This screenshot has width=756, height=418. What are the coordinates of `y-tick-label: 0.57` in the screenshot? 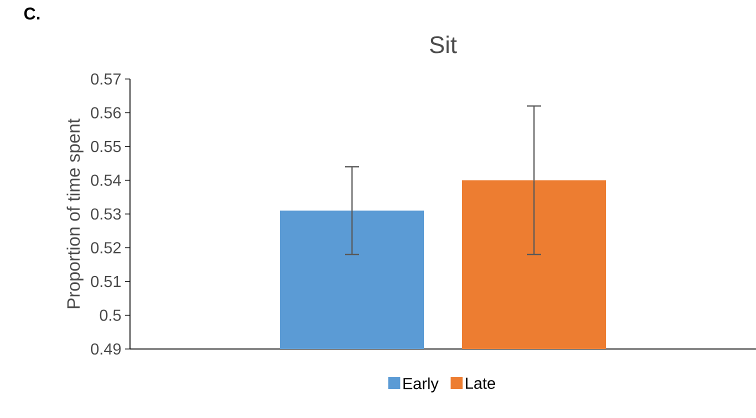 It's located at (105, 79).